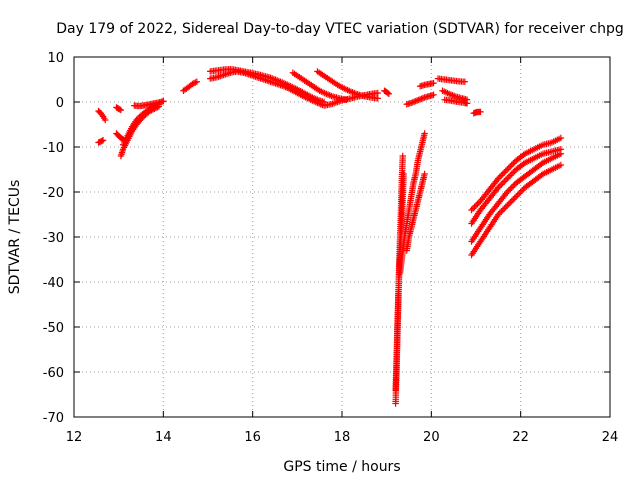 The height and width of the screenshot is (480, 640). Describe the element at coordinates (415, 212) in the screenshot. I see `series-seg-q` at that location.